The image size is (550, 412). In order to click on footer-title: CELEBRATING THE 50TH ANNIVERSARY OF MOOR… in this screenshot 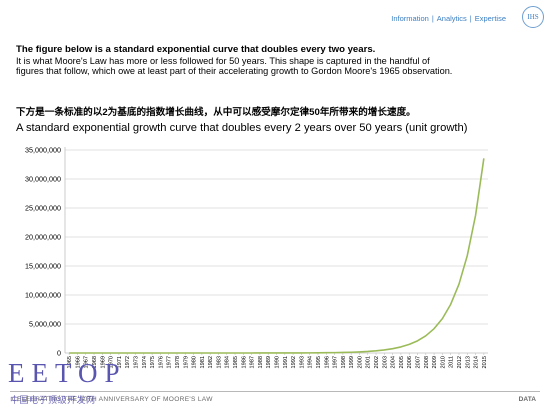, I will do `click(112, 399)`.